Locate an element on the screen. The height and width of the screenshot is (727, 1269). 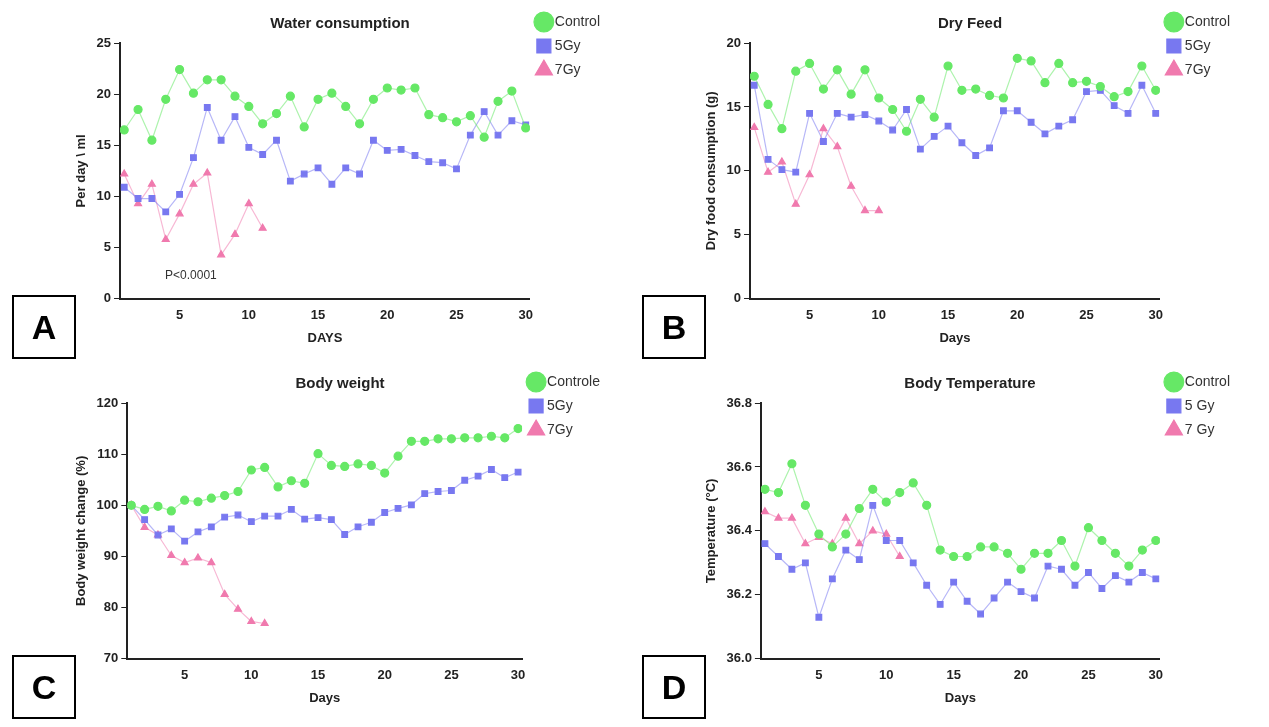
y-tick-label: 36.6 is located at coordinates (739, 466).